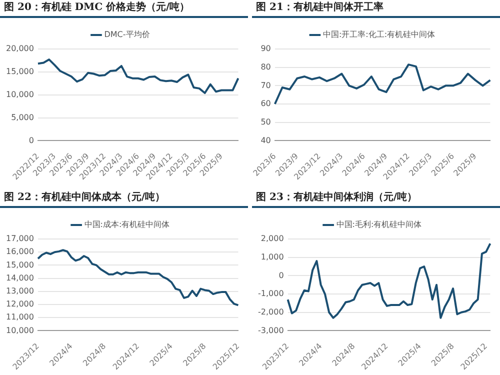 The height and width of the screenshot is (375, 500). I want to click on legend-label: DMC-平均价, so click(127, 35).